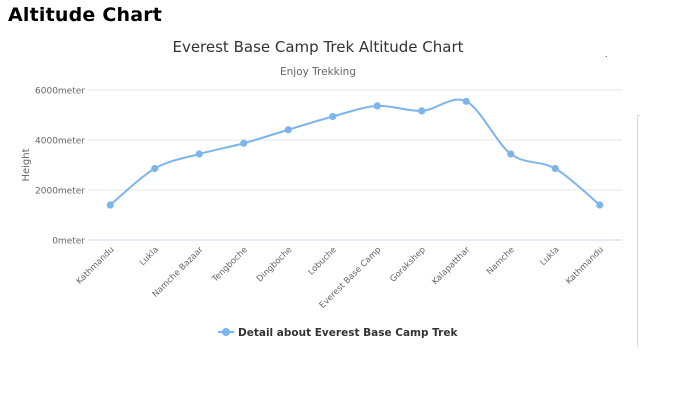 The height and width of the screenshot is (405, 680). Describe the element at coordinates (606, 54) in the screenshot. I see `chart-corner-mark: .` at that location.